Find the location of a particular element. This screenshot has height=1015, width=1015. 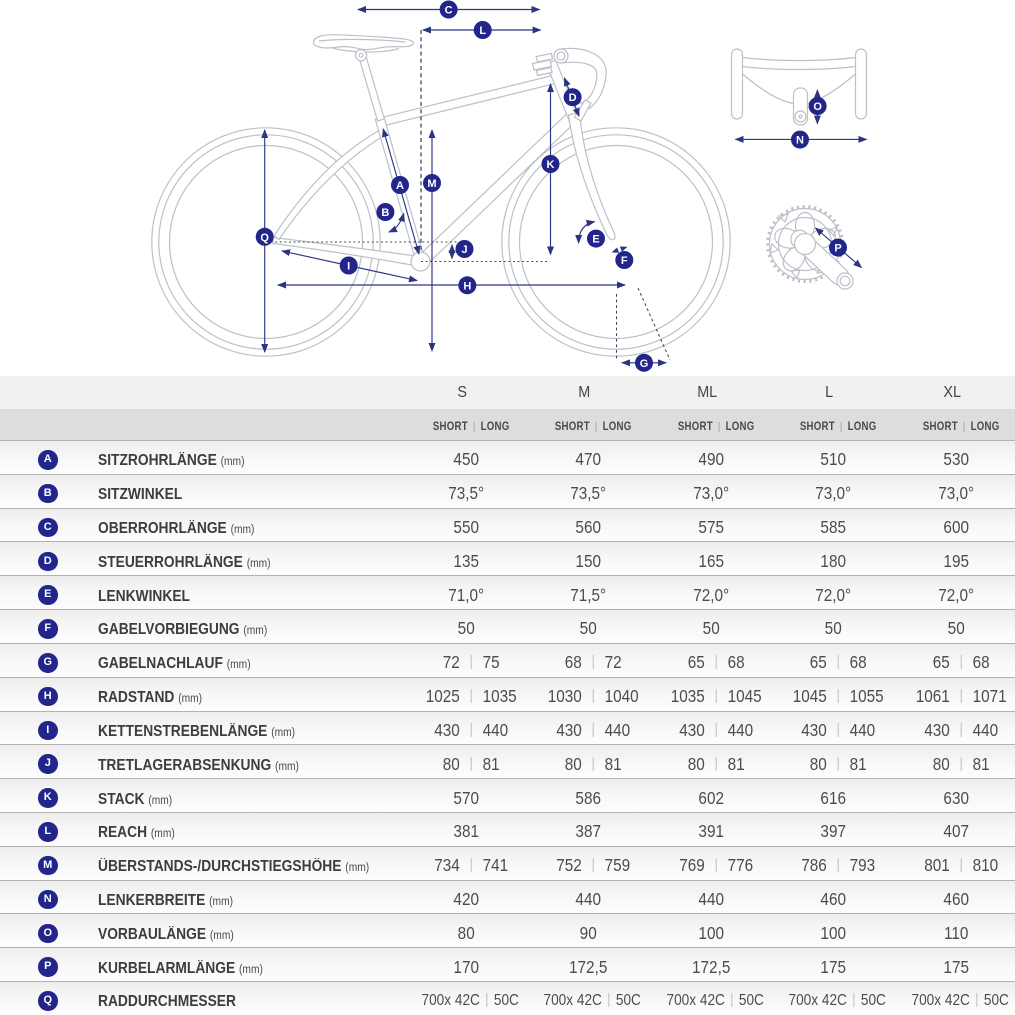

svg-text: M is located at coordinates (431, 184).